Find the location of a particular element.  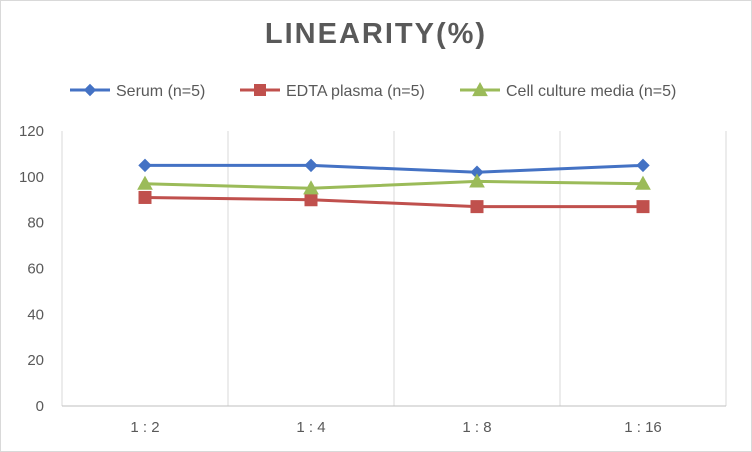

y-tick-label: 40 is located at coordinates (35, 314).